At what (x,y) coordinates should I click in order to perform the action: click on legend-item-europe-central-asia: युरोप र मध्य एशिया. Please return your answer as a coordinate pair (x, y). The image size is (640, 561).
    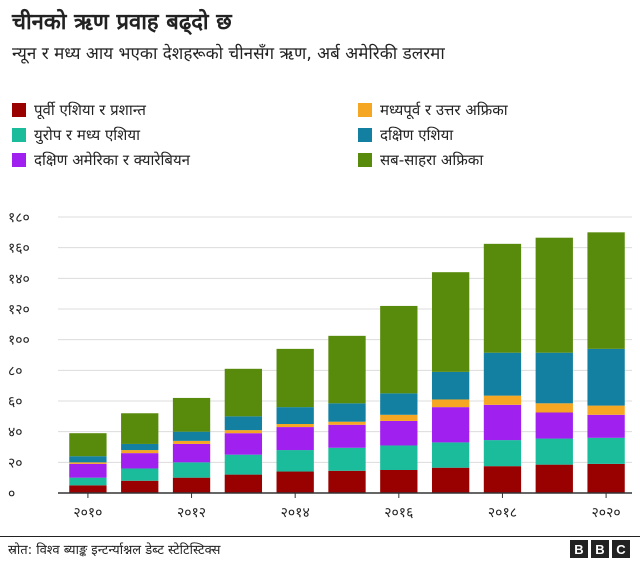
    Looking at the image, I should click on (76, 135).